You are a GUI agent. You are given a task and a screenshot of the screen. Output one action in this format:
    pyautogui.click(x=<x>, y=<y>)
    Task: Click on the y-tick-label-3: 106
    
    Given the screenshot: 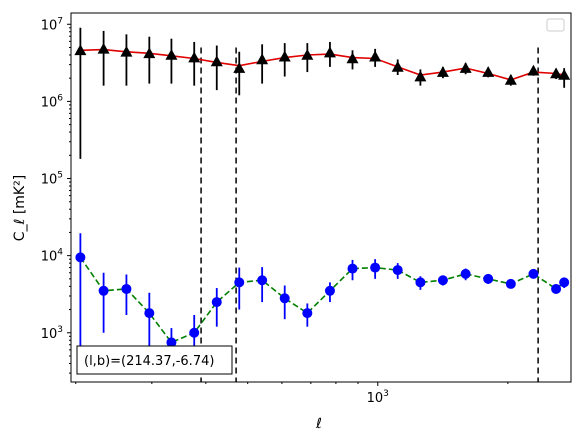 What is the action you would take?
    pyautogui.click(x=52, y=101)
    